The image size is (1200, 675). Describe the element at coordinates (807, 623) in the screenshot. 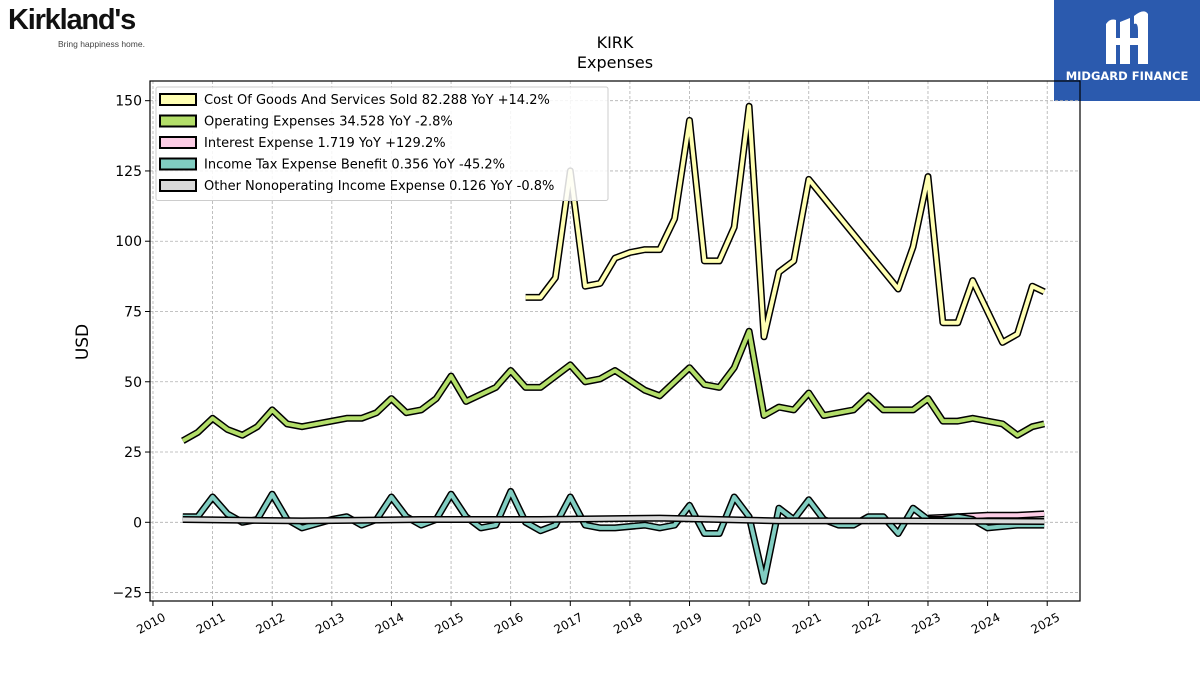

I see `x-tick-label: 2021` at that location.